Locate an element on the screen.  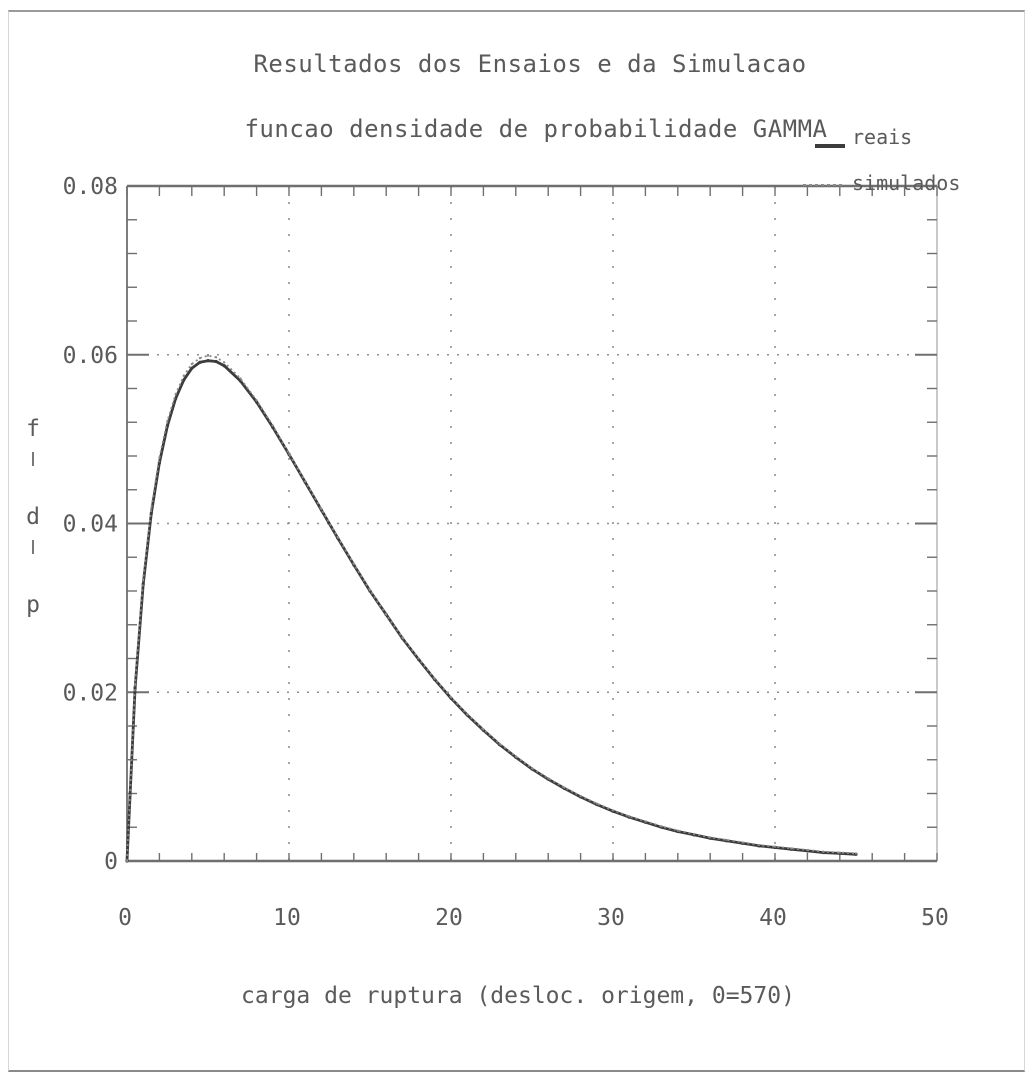
legend-label-simulados: simulados is located at coordinates (906, 183).